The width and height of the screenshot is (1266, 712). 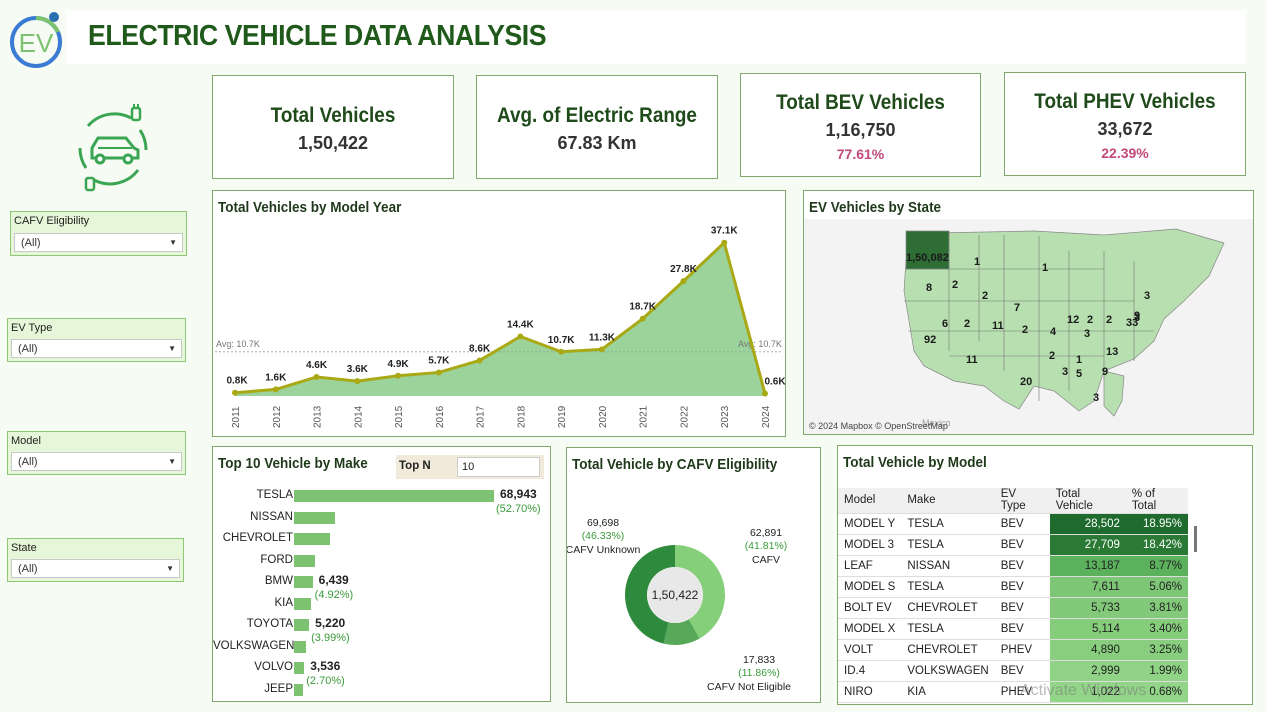 I want to click on table-row: ID.4 VOLKSWAGEN BEV 2,999 1.99%, so click(x=1013, y=671).